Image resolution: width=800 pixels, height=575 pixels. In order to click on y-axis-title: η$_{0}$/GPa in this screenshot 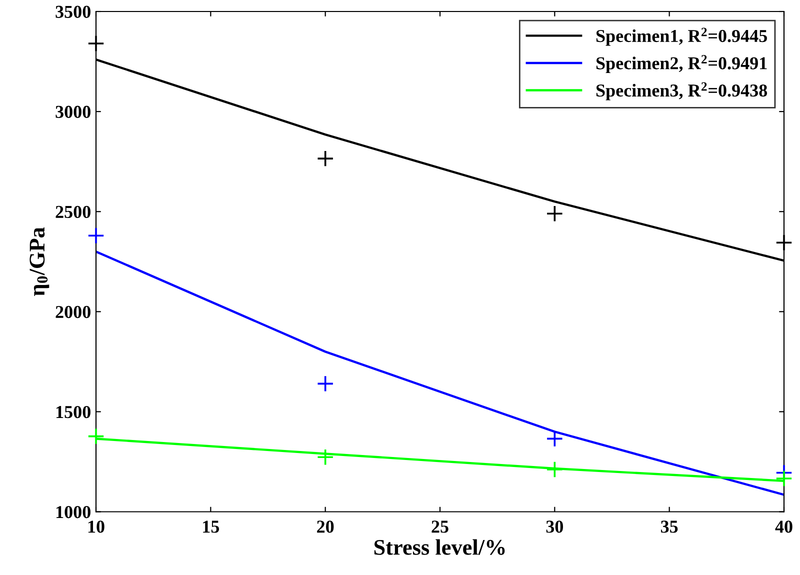, I will do `click(40, 261)`.